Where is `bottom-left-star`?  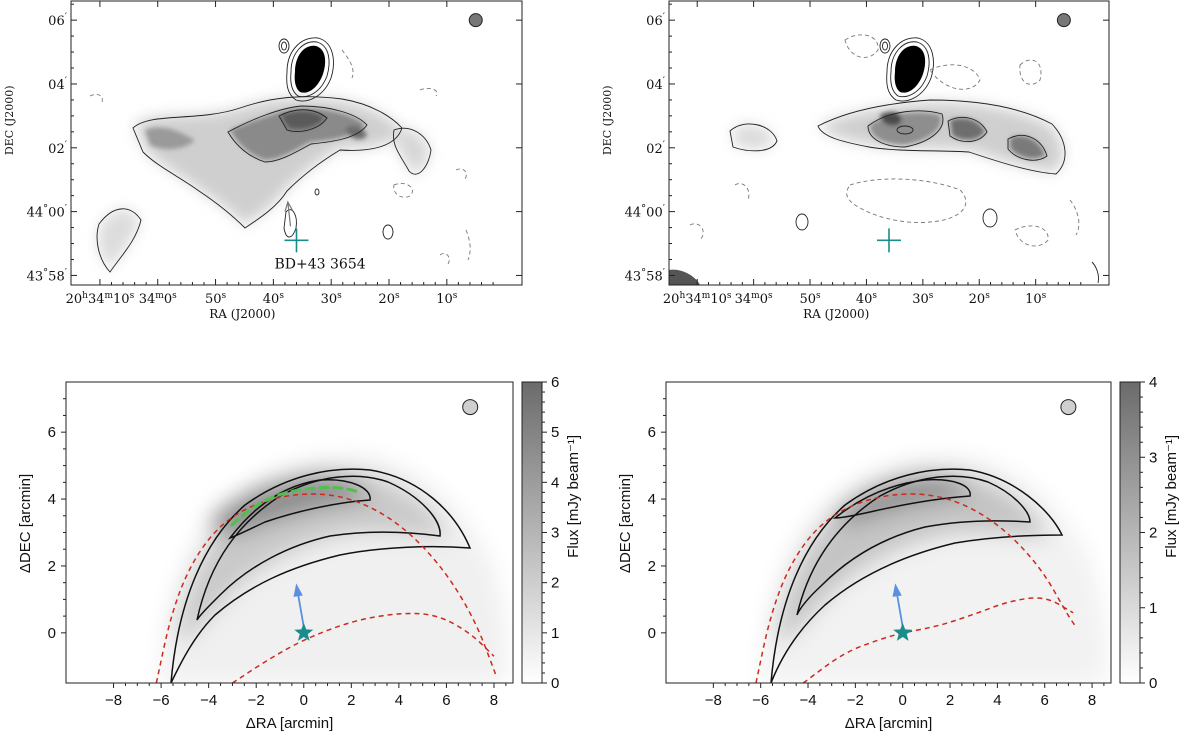 bottom-left-star is located at coordinates (304, 631).